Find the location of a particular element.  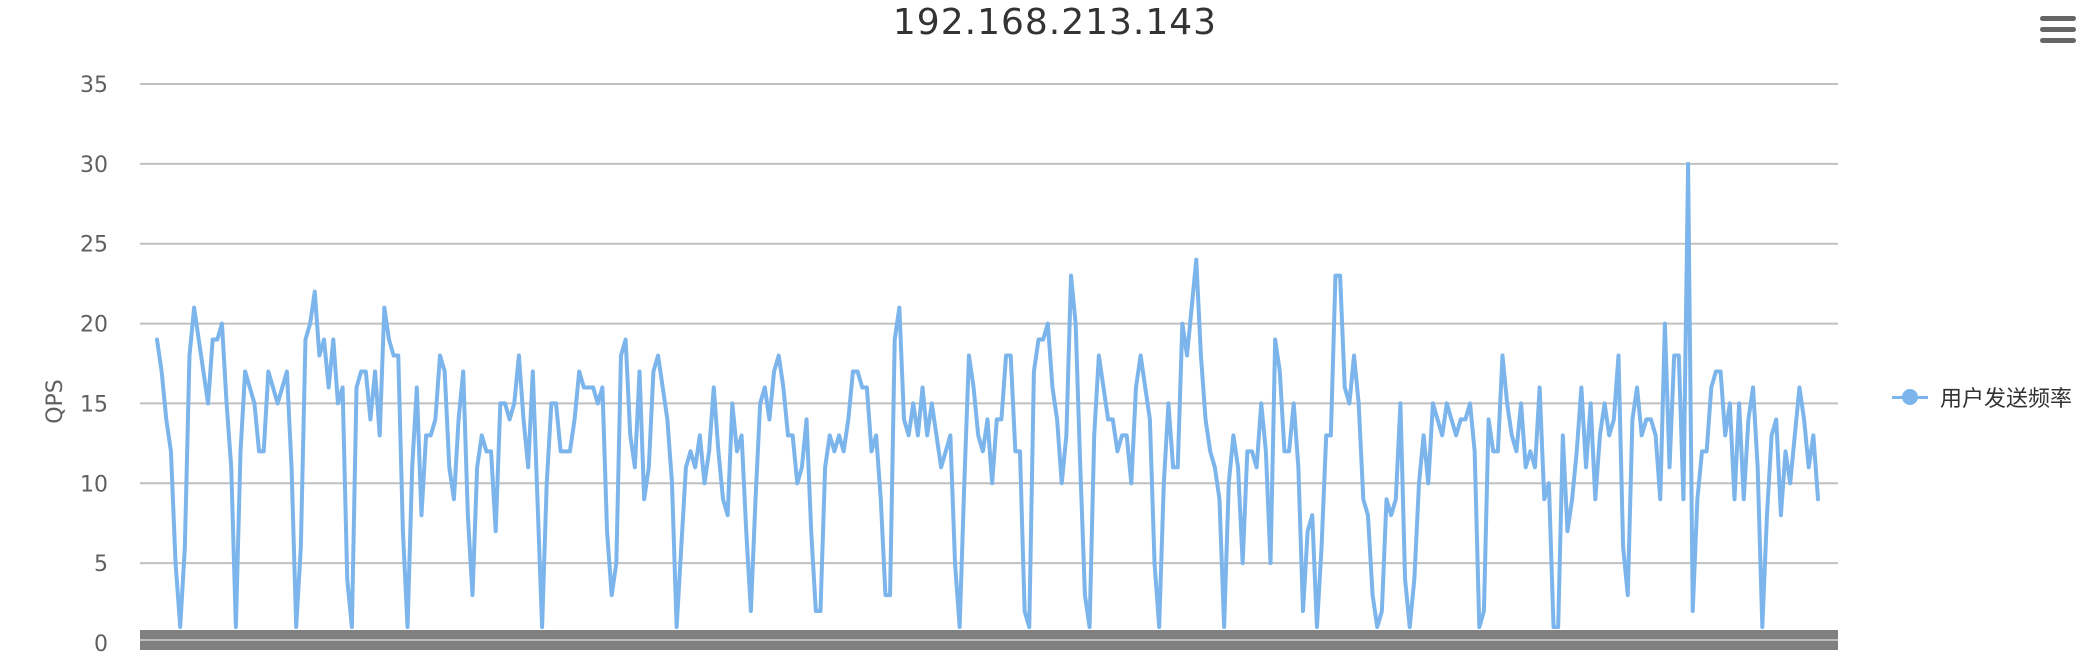

legend-symbol is located at coordinates (1910, 397).